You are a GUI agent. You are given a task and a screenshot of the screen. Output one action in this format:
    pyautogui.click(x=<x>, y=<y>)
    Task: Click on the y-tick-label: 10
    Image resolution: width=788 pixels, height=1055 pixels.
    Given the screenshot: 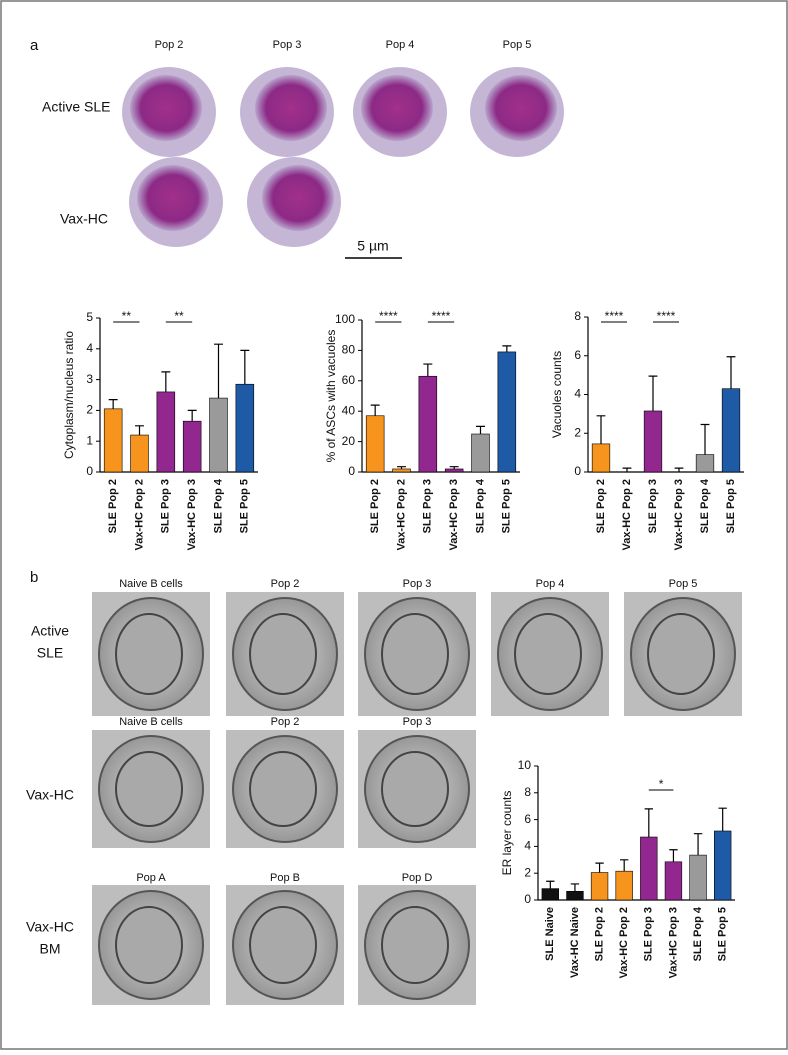 What is the action you would take?
    pyautogui.click(x=525, y=765)
    